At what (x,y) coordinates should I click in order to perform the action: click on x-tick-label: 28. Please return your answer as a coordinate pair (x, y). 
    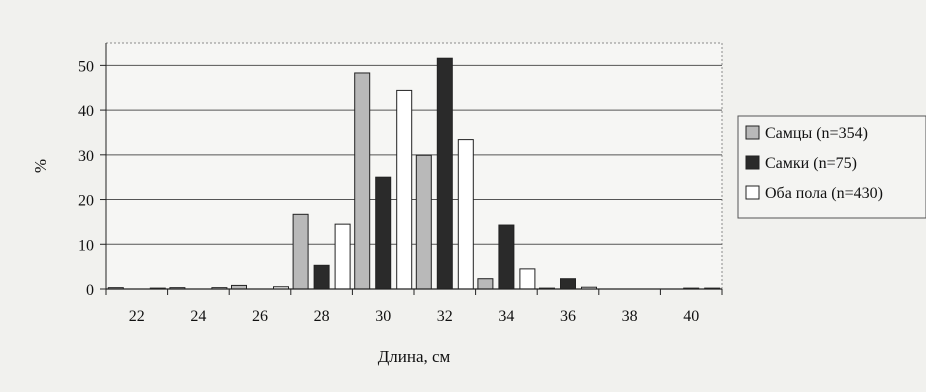
    Looking at the image, I should click on (322, 316).